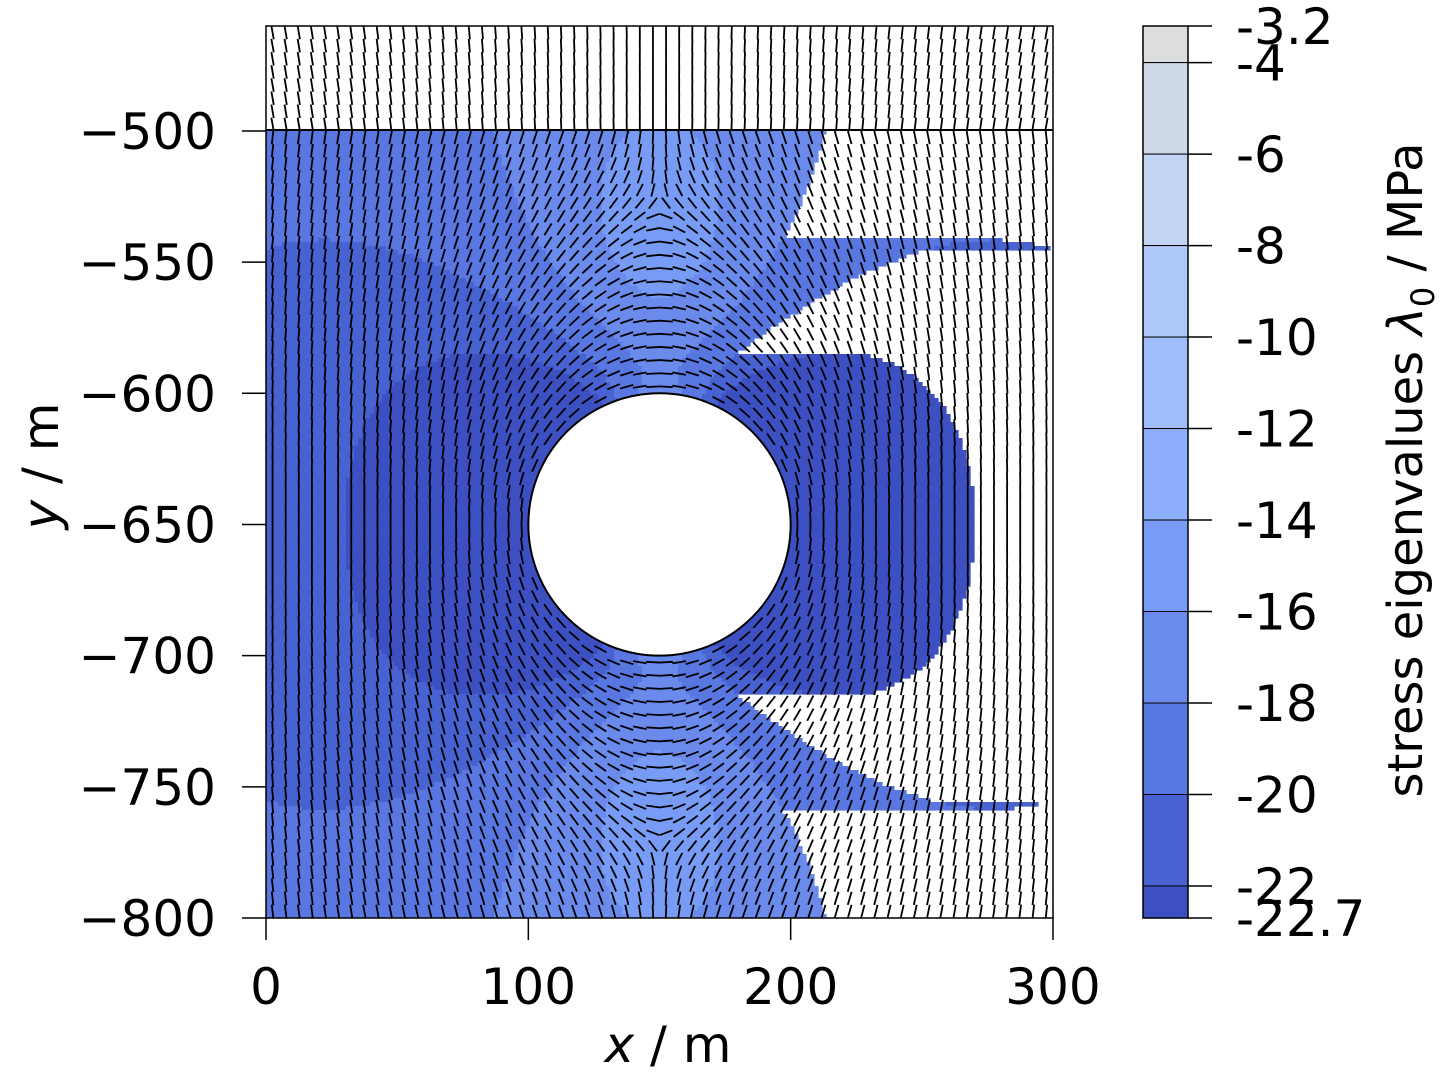  What do you see at coordinates (1277, 338) in the screenshot?
I see `colorbar-tick-label: -10` at bounding box center [1277, 338].